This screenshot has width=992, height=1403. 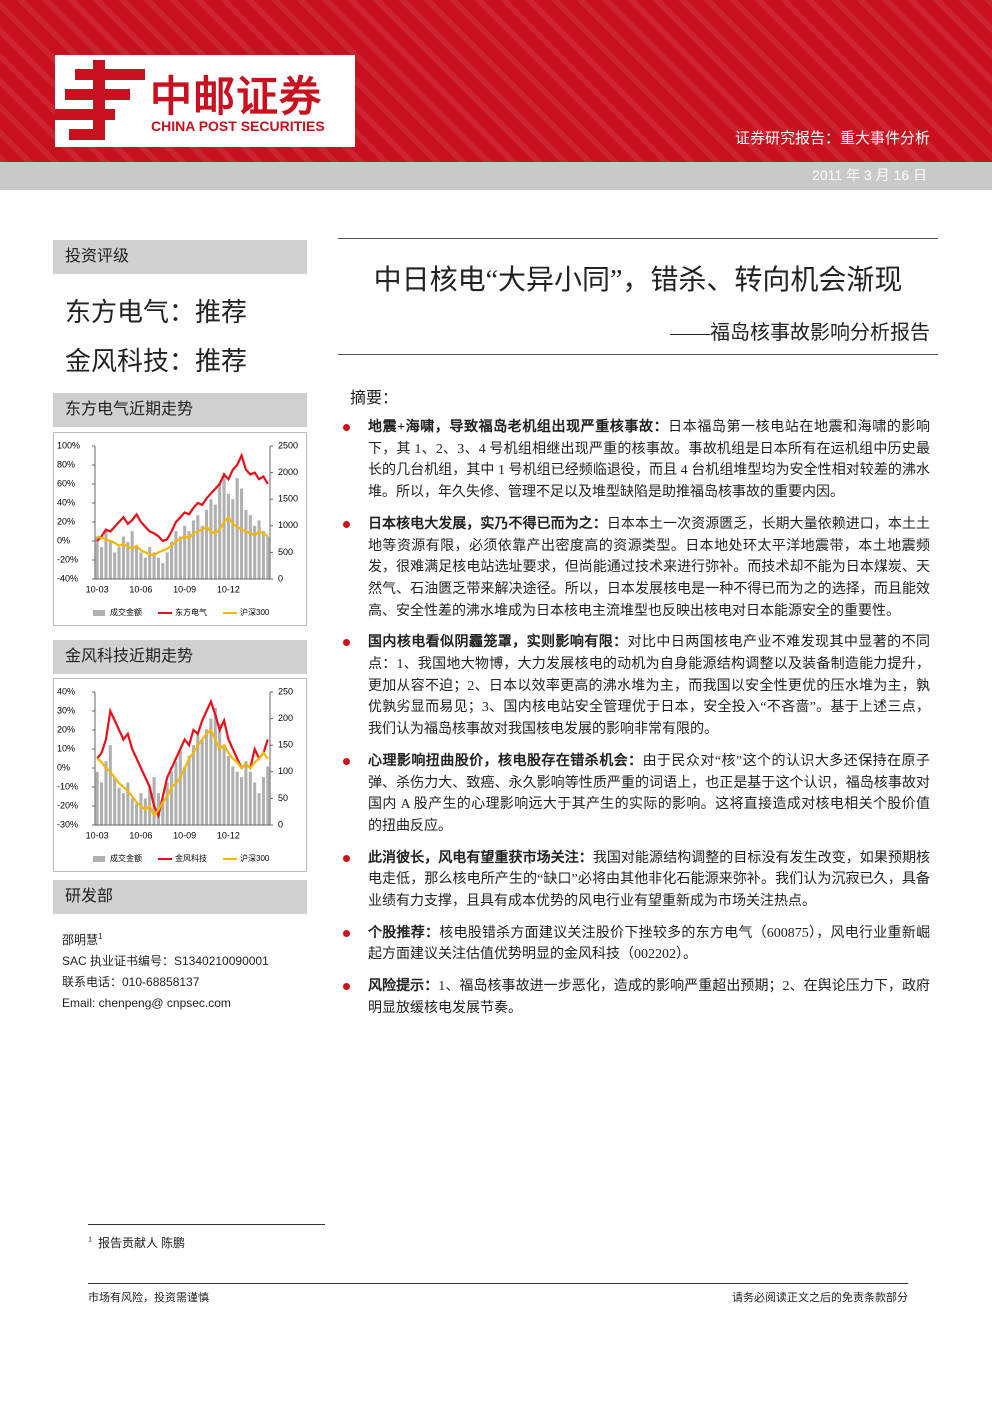 I want to click on y2-tick-label: 2000, so click(x=288, y=472).